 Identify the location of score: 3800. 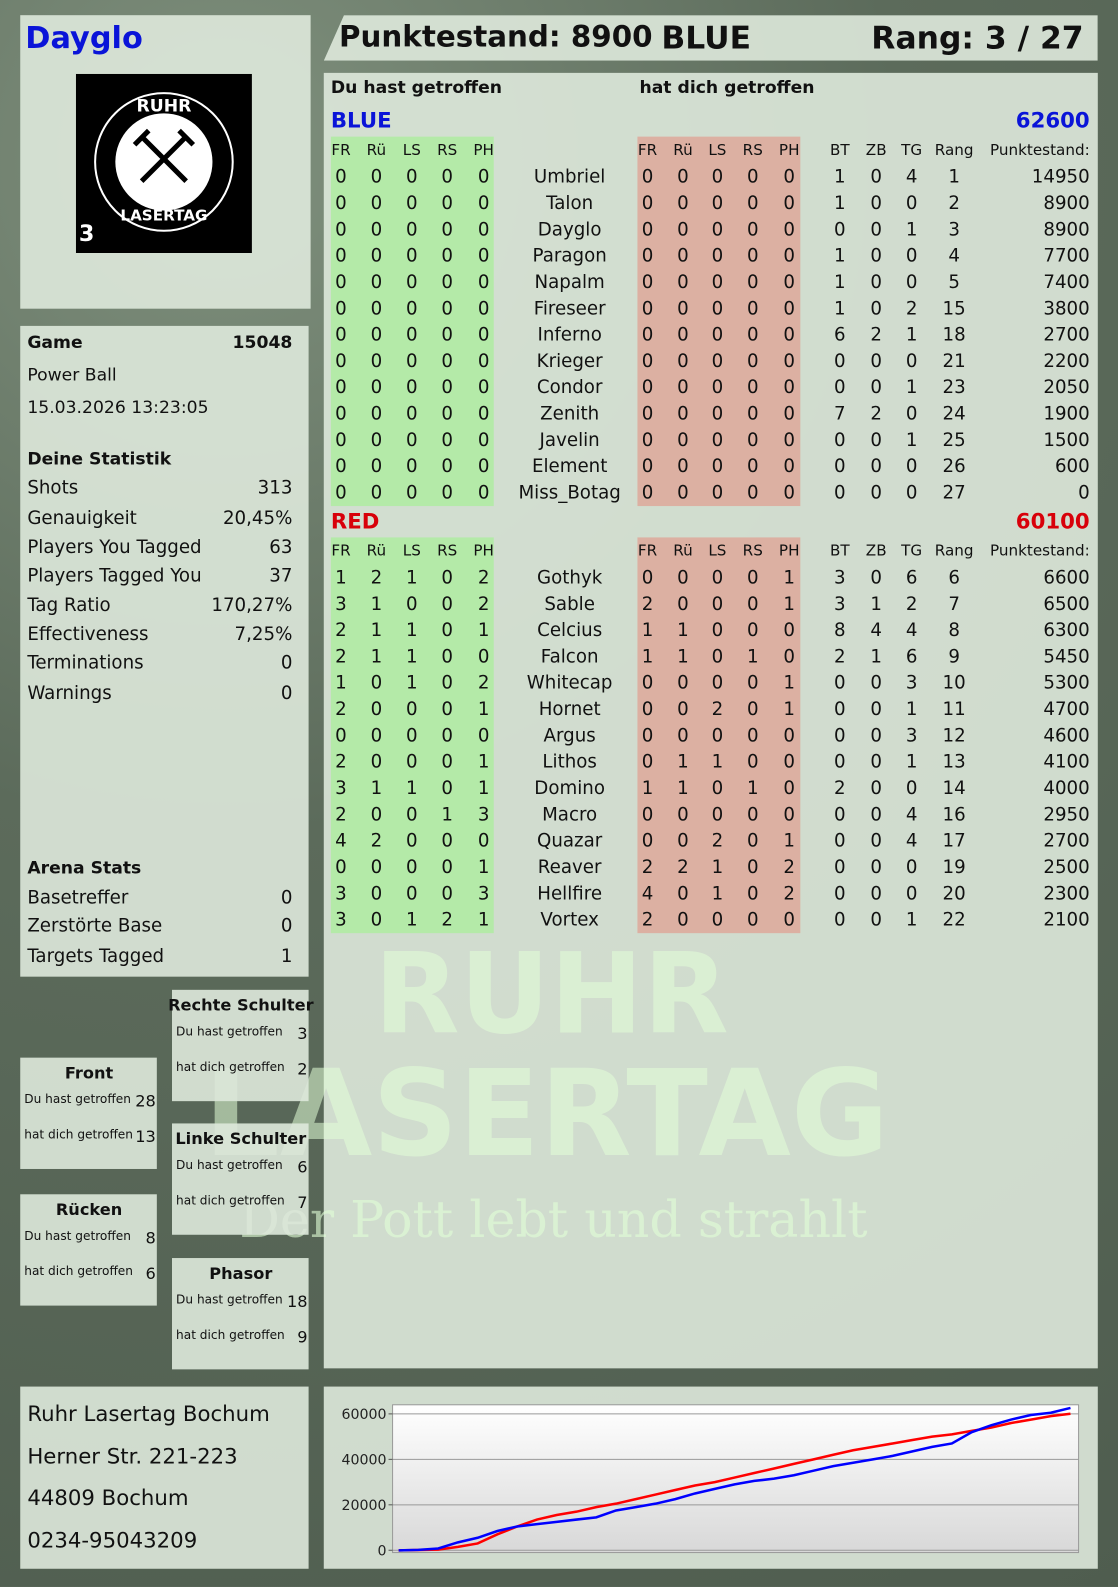
(1066, 309).